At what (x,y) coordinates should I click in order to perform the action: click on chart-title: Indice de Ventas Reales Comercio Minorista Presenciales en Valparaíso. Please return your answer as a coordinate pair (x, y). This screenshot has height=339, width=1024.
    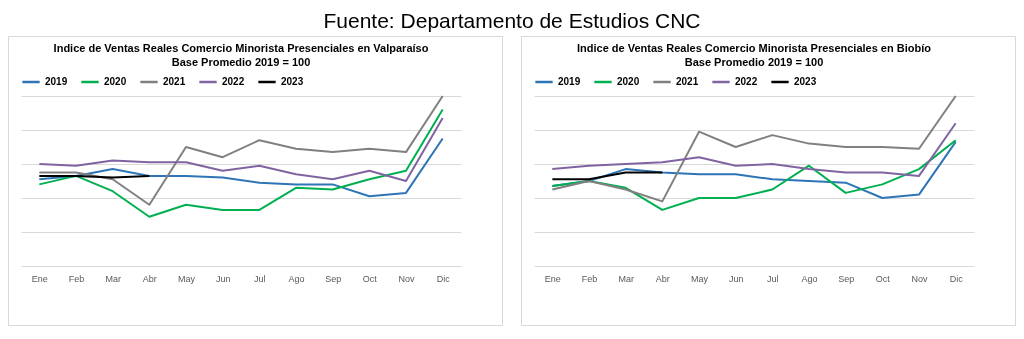
    Looking at the image, I should click on (241, 48).